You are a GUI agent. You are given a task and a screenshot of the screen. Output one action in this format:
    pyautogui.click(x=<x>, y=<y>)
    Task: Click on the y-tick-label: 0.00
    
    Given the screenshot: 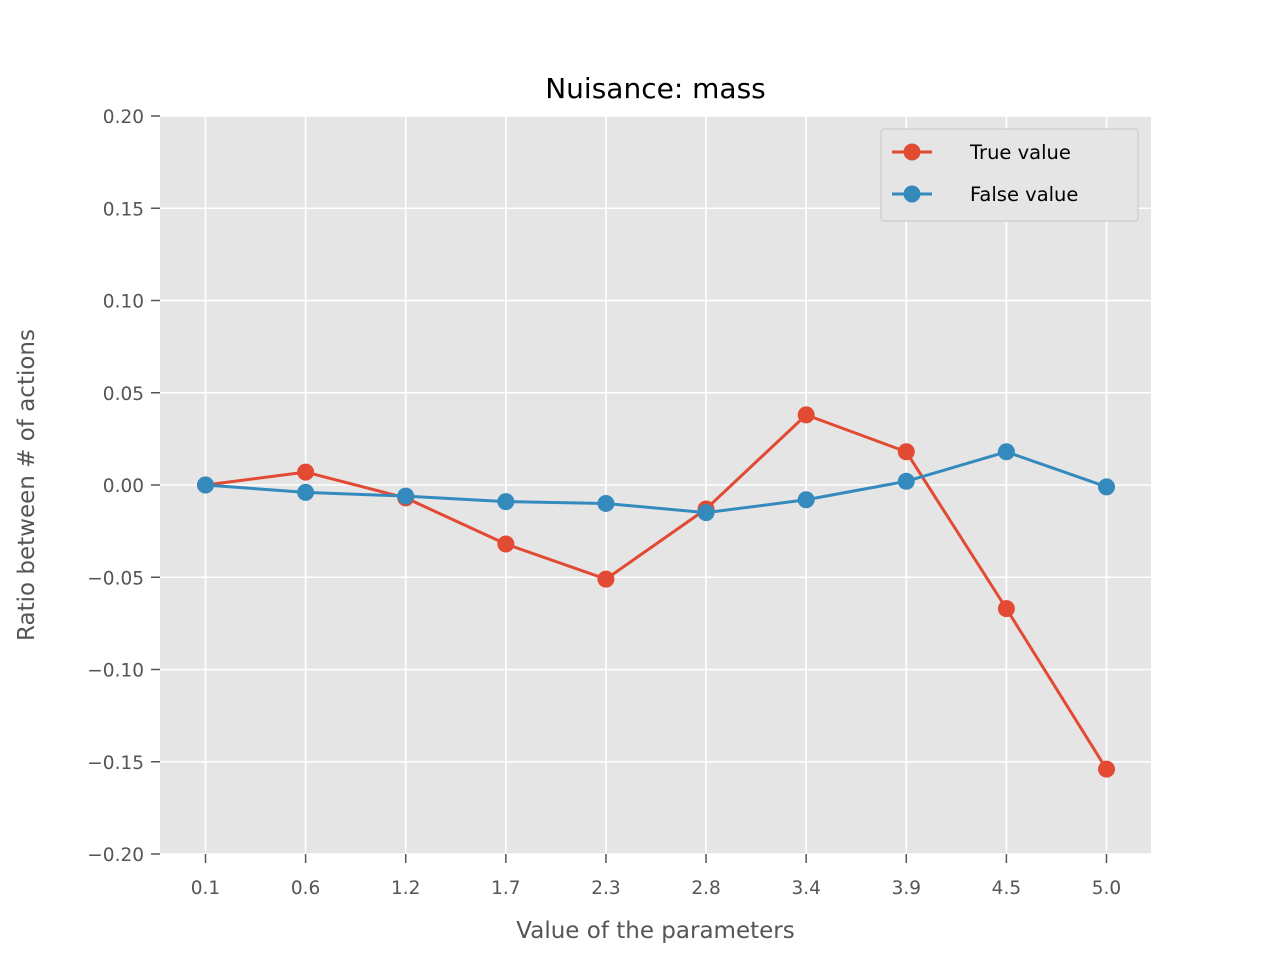 What is the action you would take?
    pyautogui.click(x=123, y=486)
    